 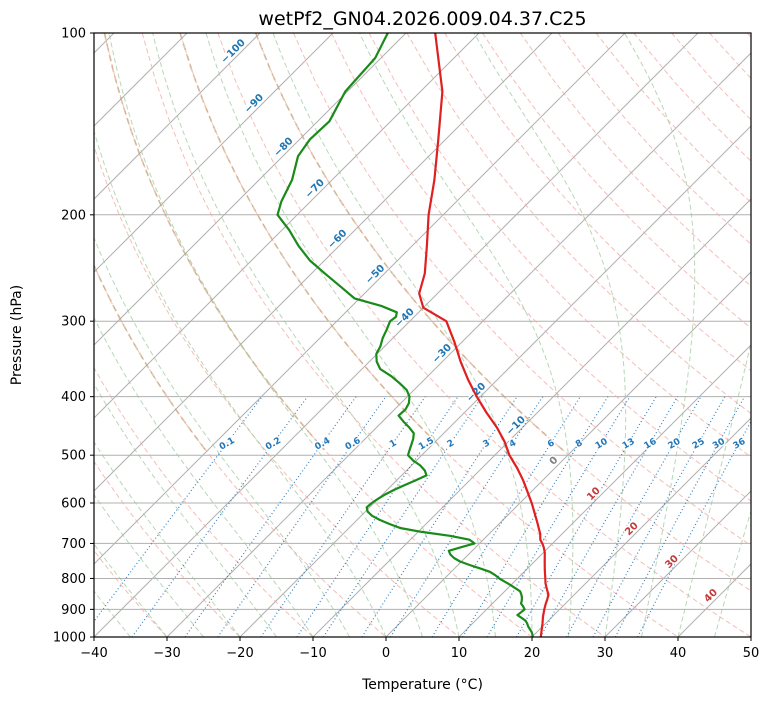 What do you see at coordinates (73, 504) in the screenshot?
I see `y-tick-label: 600` at bounding box center [73, 504].